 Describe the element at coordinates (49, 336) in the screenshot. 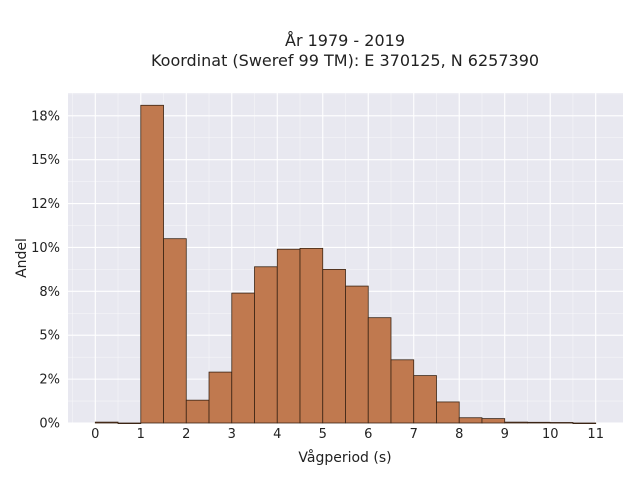

I see `y-tick-label: 5%` at that location.